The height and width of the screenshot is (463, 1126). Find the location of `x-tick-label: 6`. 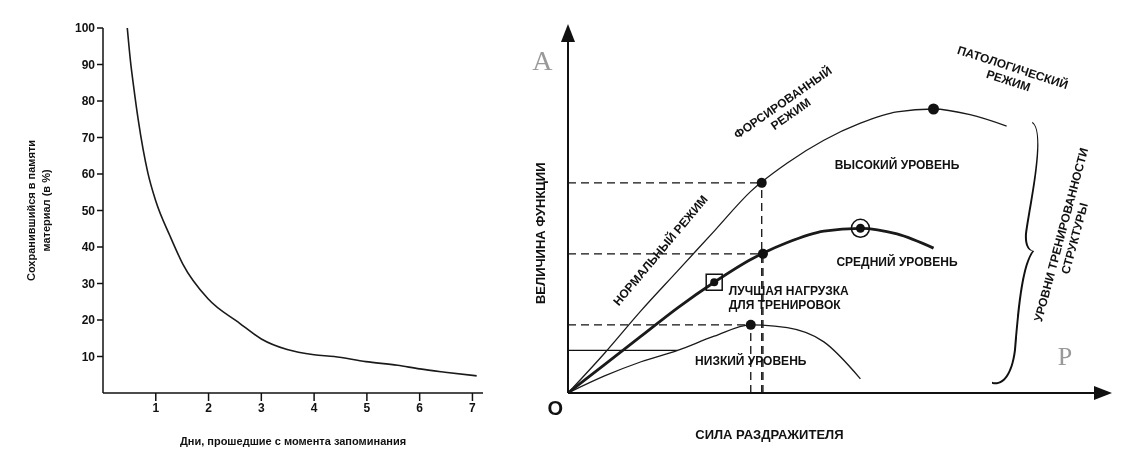

x-tick-label: 6 is located at coordinates (420, 407).